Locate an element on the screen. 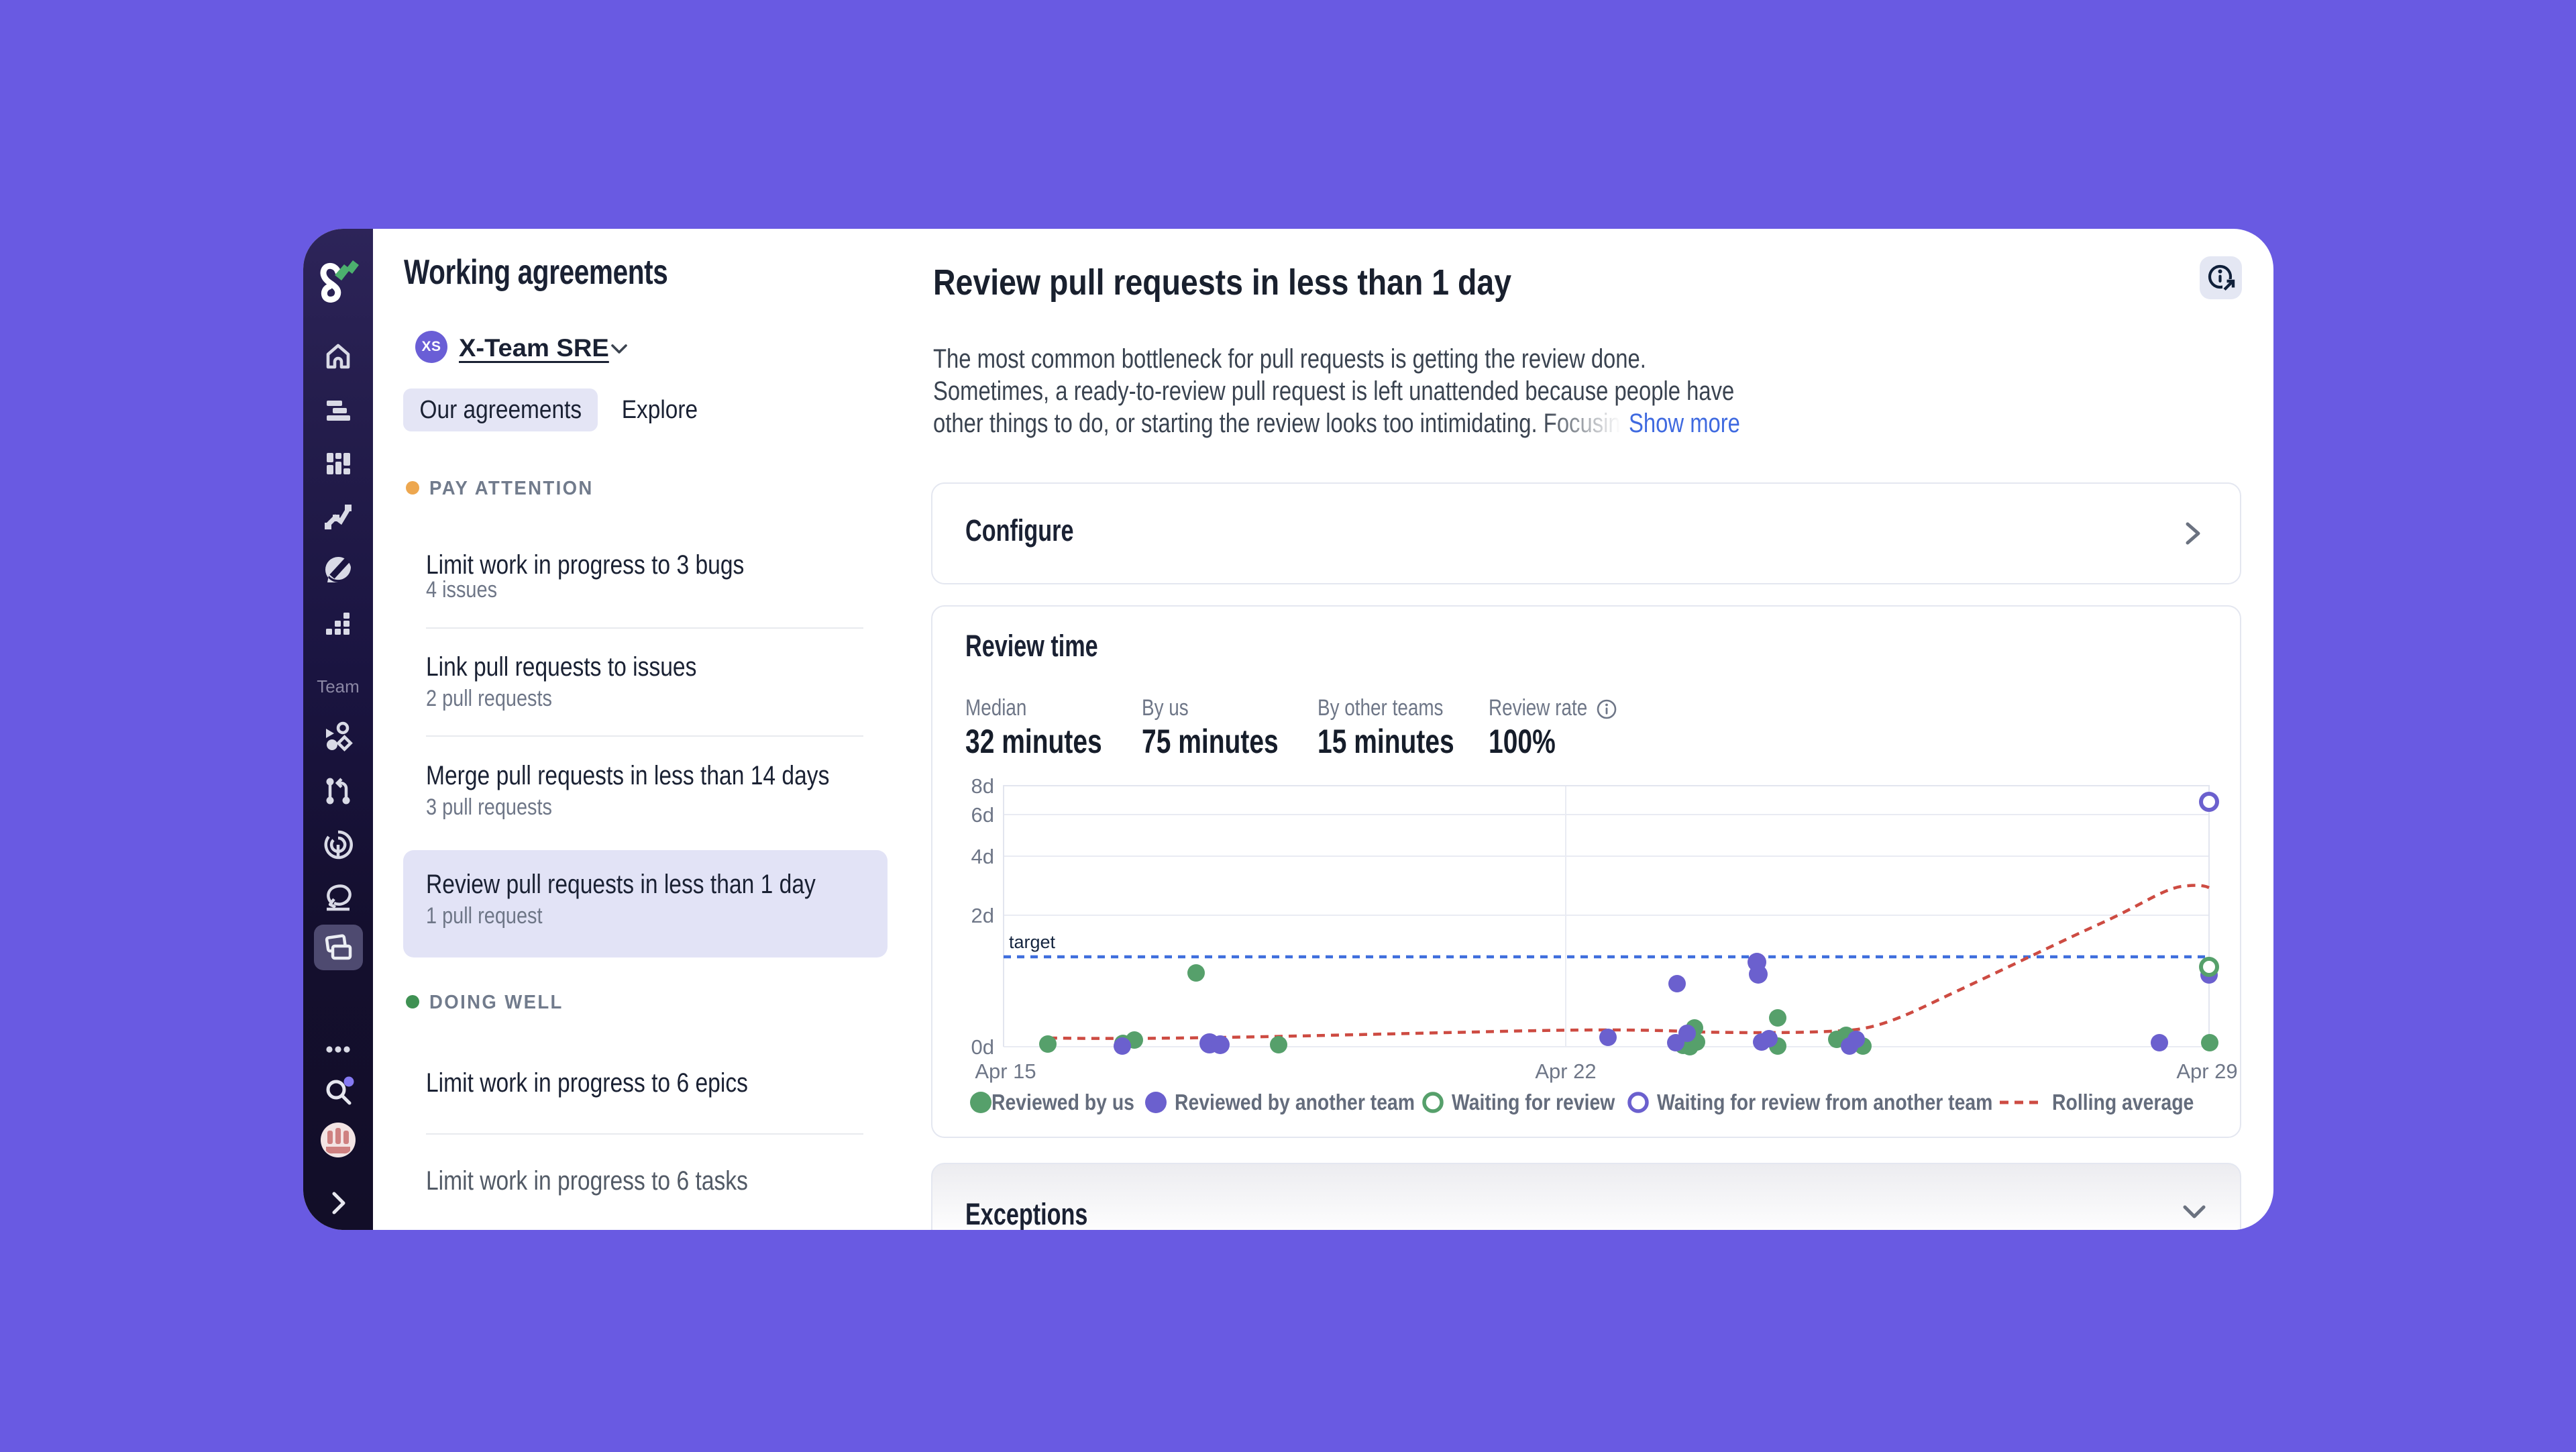  svg-text: Apr 29 is located at coordinates (2206, 1071).